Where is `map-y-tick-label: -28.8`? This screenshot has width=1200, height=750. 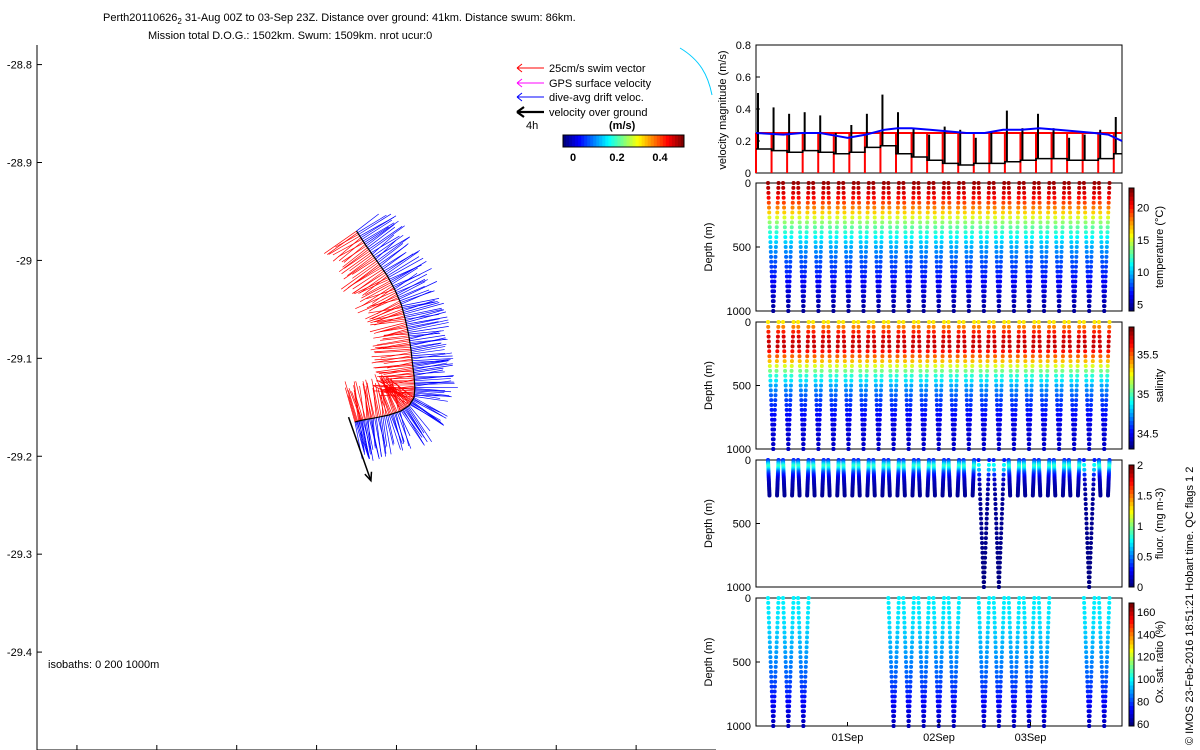
map-y-tick-label: -28.8 is located at coordinates (19, 66).